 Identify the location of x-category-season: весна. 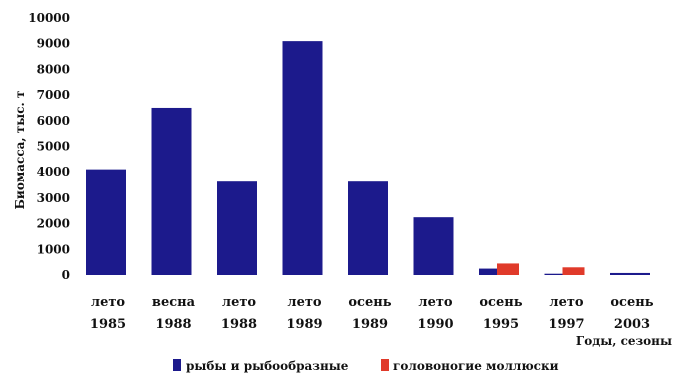
(174, 302).